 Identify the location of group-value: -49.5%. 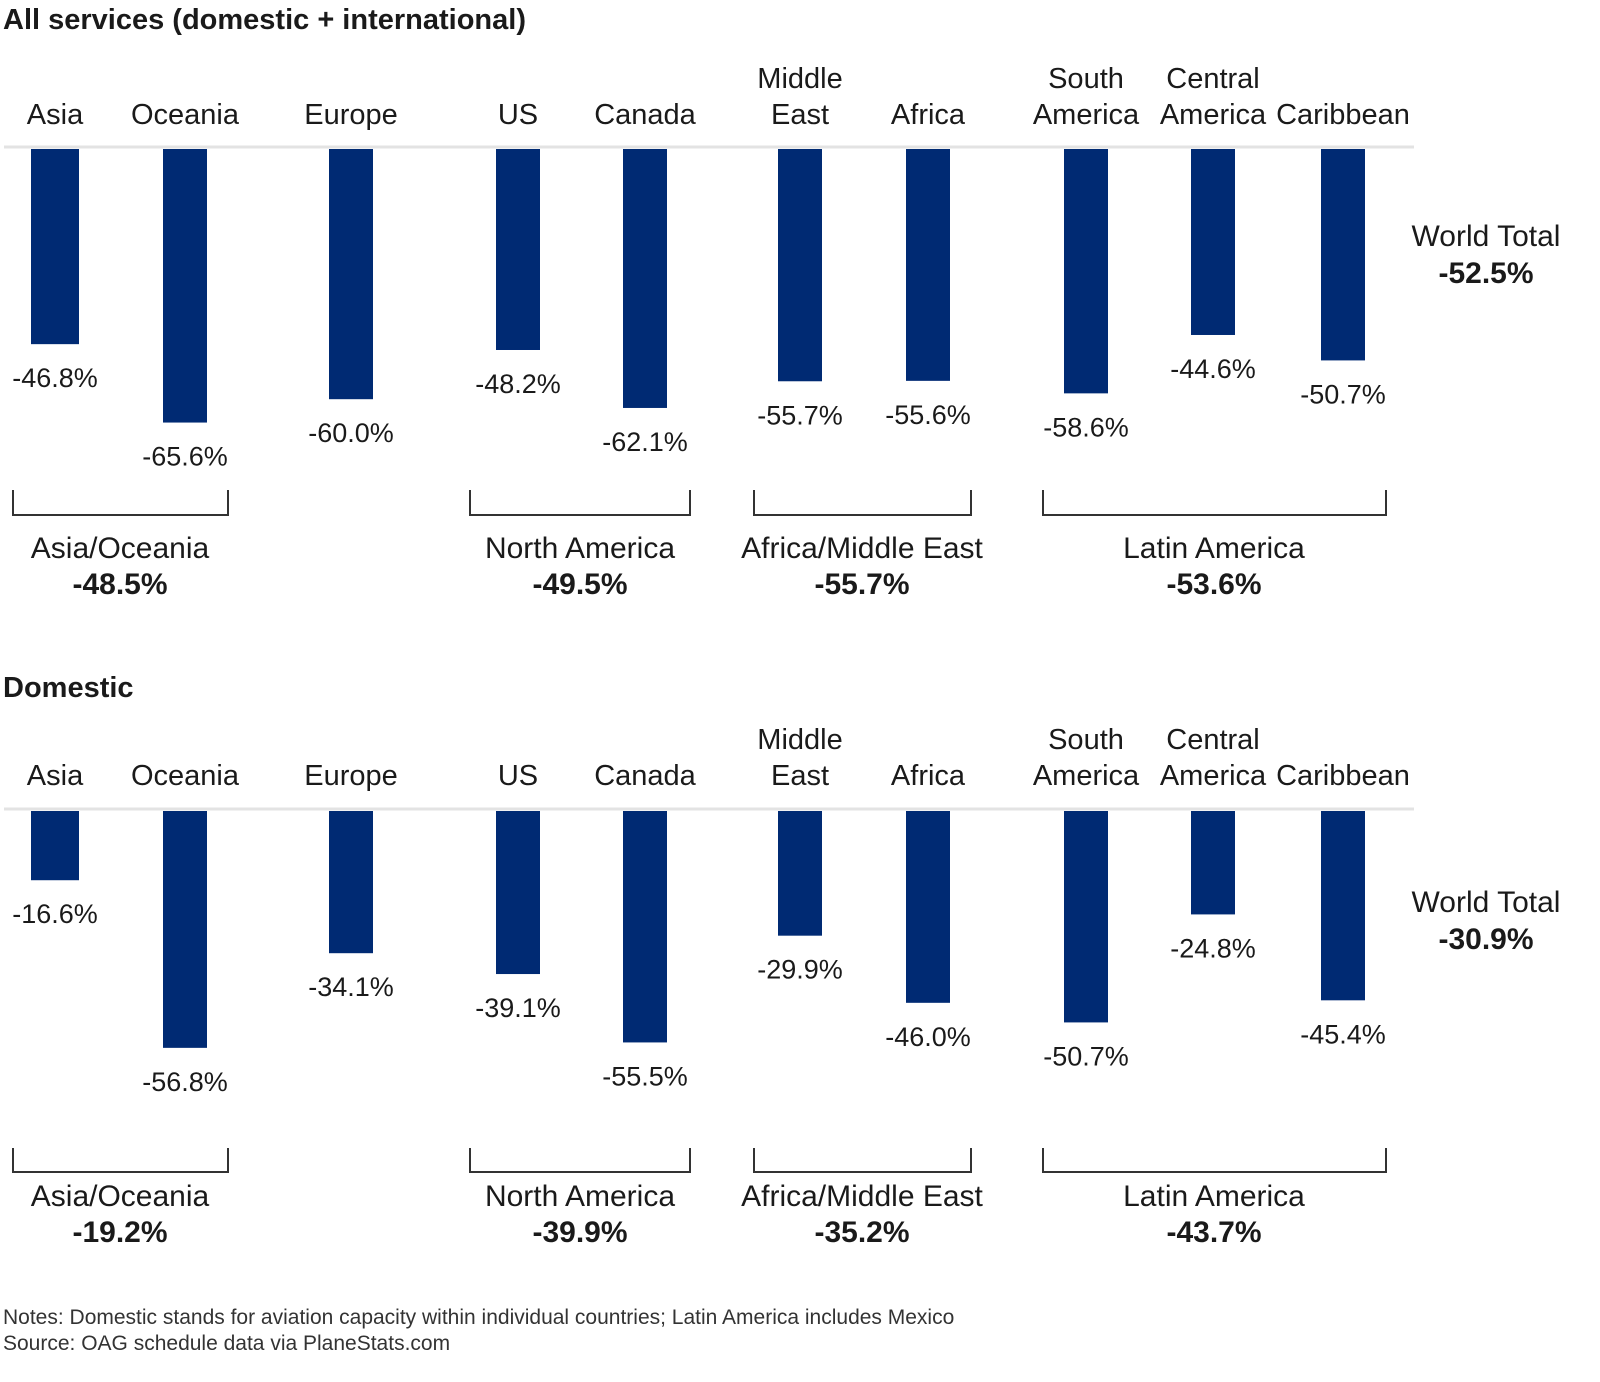
(579, 584).